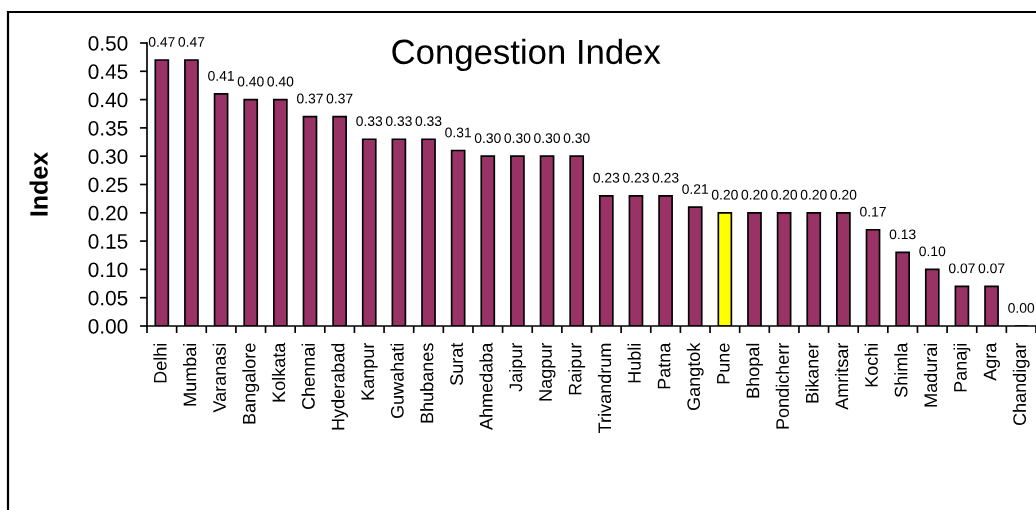 The image size is (1036, 510). Describe the element at coordinates (458, 132) in the screenshot. I see `data-label: 0.31` at that location.